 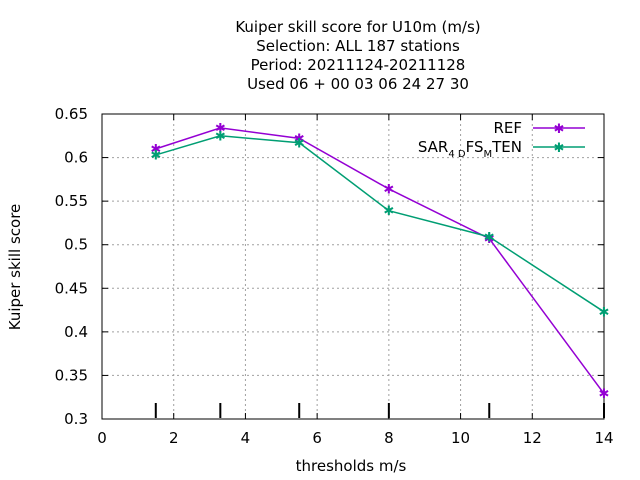 What do you see at coordinates (71, 375) in the screenshot?
I see `y-tick-label: 0.35` at bounding box center [71, 375].